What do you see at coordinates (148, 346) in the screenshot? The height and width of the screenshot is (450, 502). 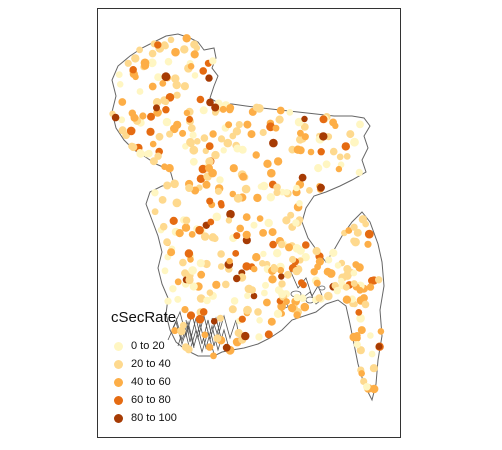 I see `legend-label-0-20: 0 to 20` at bounding box center [148, 346].